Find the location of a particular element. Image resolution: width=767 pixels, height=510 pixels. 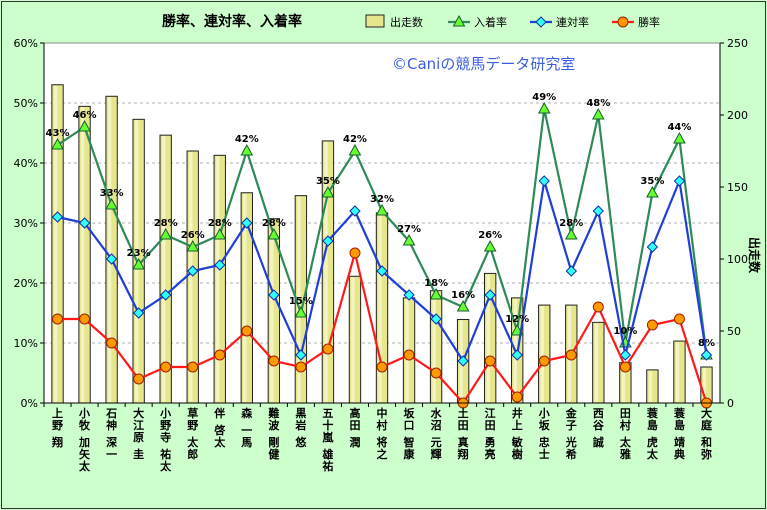

x-tick-label-char: 谷 is located at coordinates (599, 425).